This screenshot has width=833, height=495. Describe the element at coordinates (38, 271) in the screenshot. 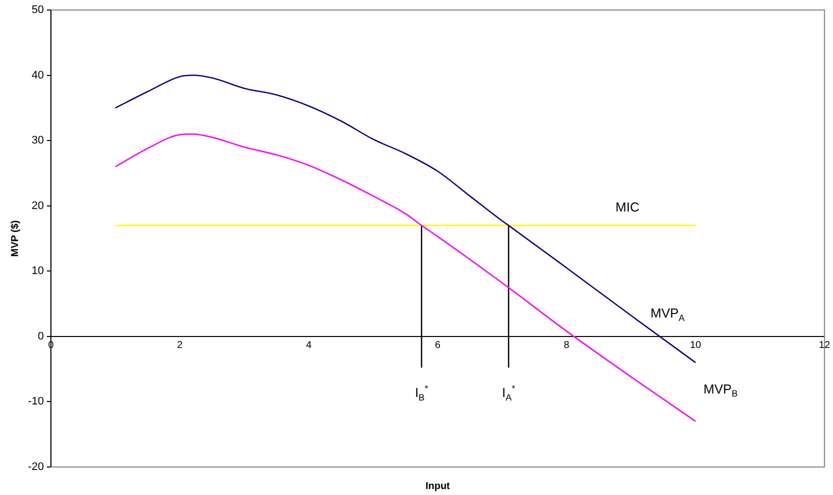

I see `y-tick-label: 10` at that location.